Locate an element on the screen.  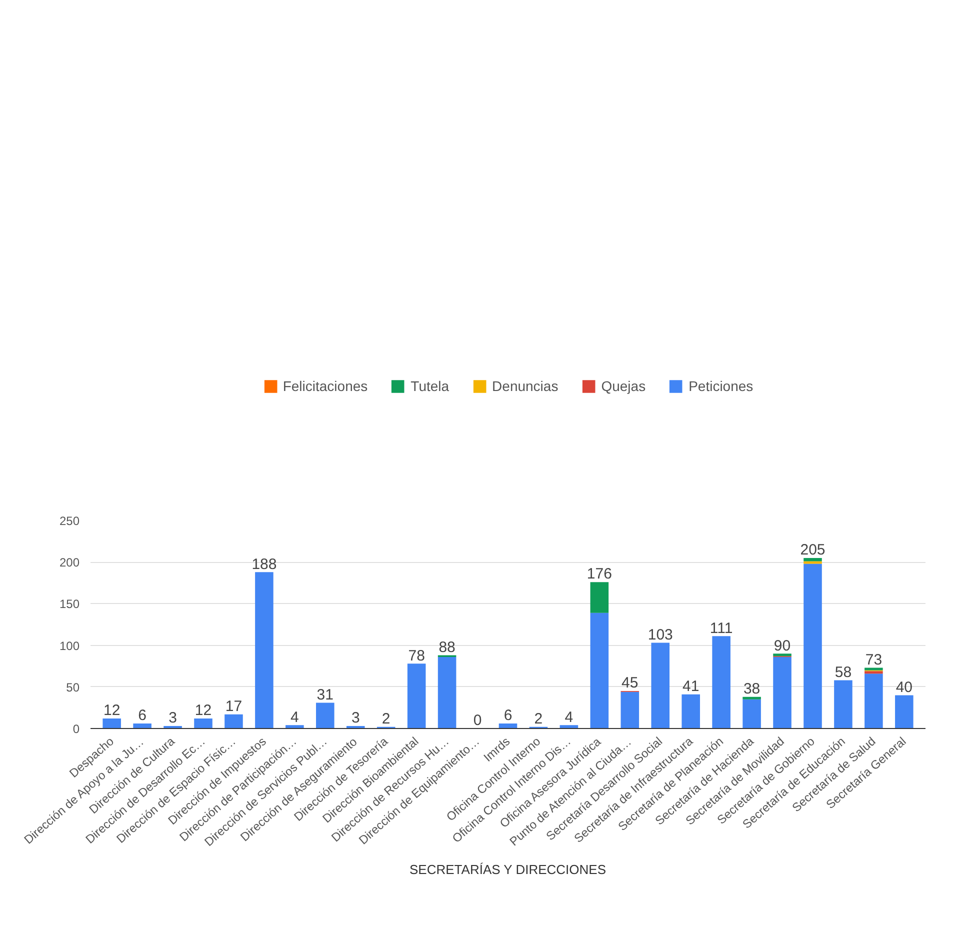
total-label: 58 is located at coordinates (843, 672).